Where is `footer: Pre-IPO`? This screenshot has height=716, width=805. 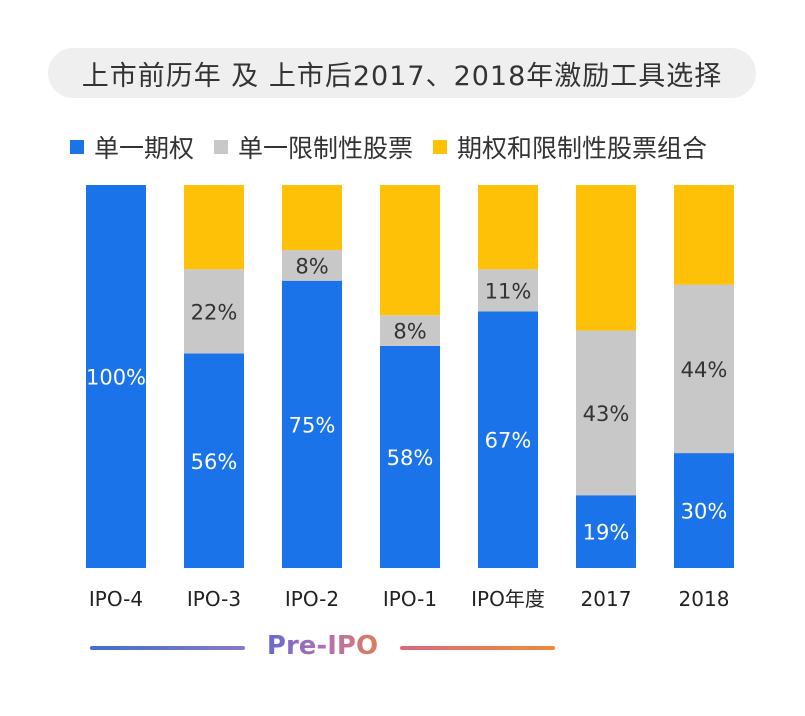 footer: Pre-IPO is located at coordinates (402, 646).